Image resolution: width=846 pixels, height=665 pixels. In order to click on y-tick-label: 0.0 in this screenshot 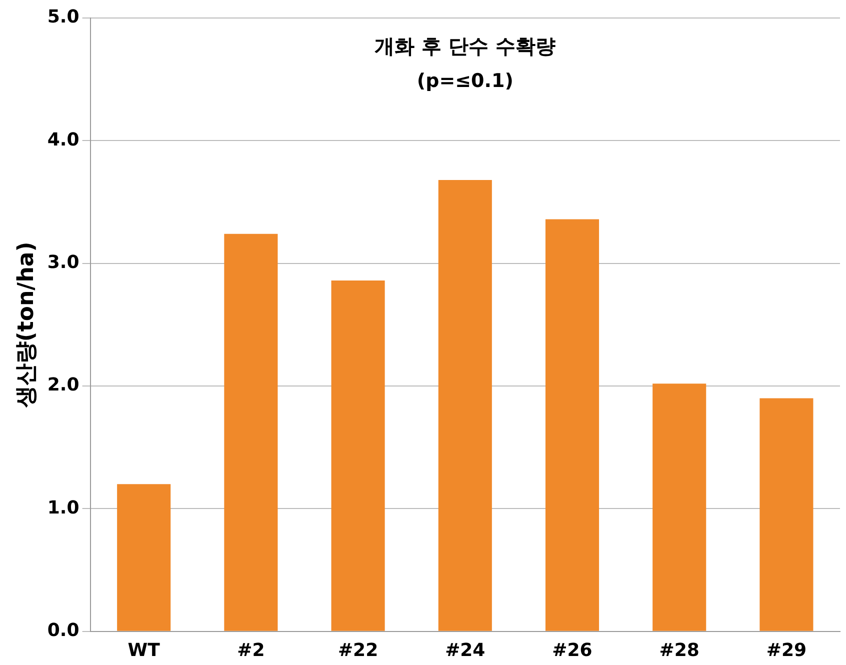, I will do `click(63, 631)`.